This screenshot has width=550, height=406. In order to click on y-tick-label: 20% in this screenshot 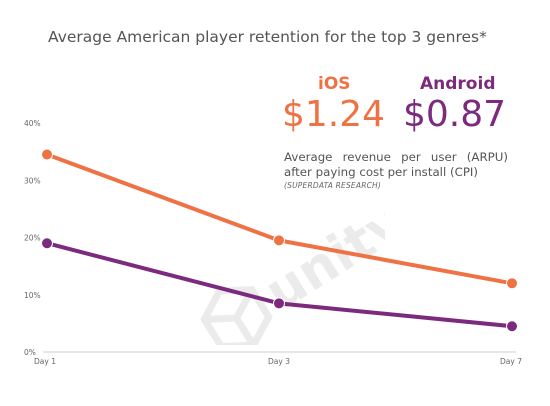, I will do `click(32, 238)`.